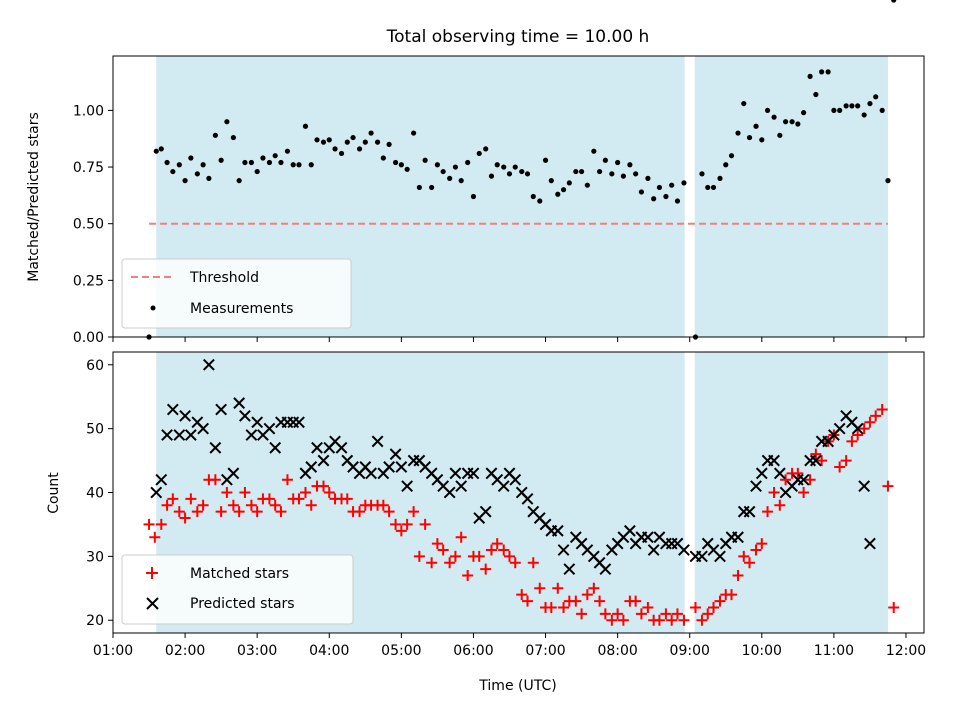 Image resolution: width=960 pixels, height=720 pixels. Describe the element at coordinates (517, 686) in the screenshot. I see `x-axis-label: Time (UTC)` at that location.